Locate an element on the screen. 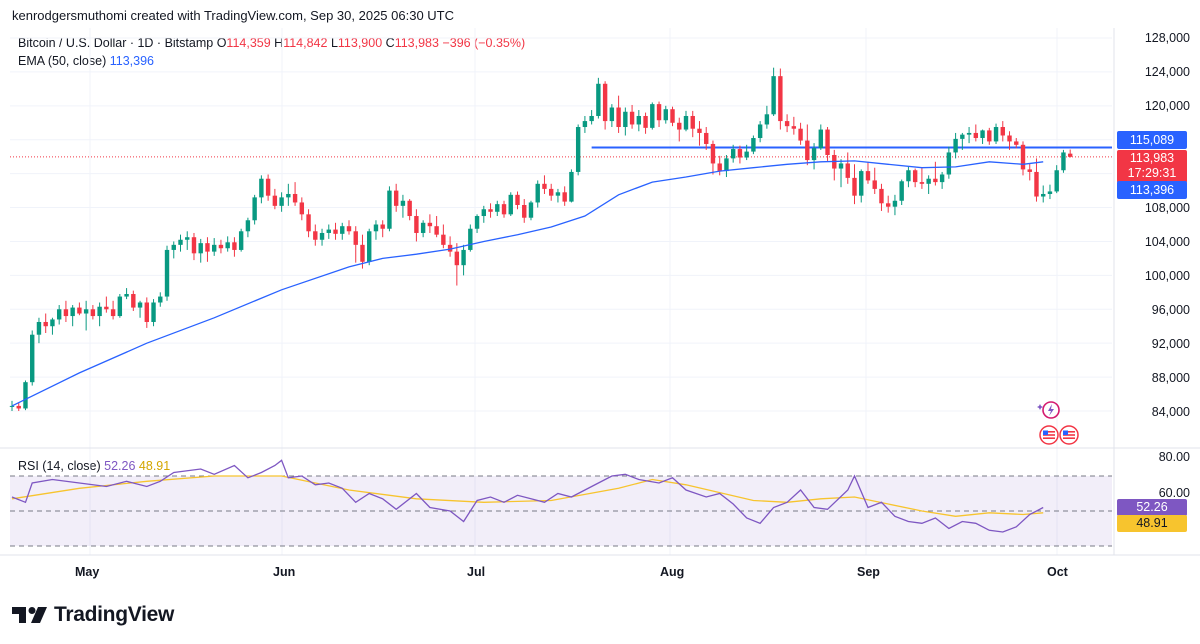 The image size is (1200, 644). time-axis-label: Jul is located at coordinates (476, 572).